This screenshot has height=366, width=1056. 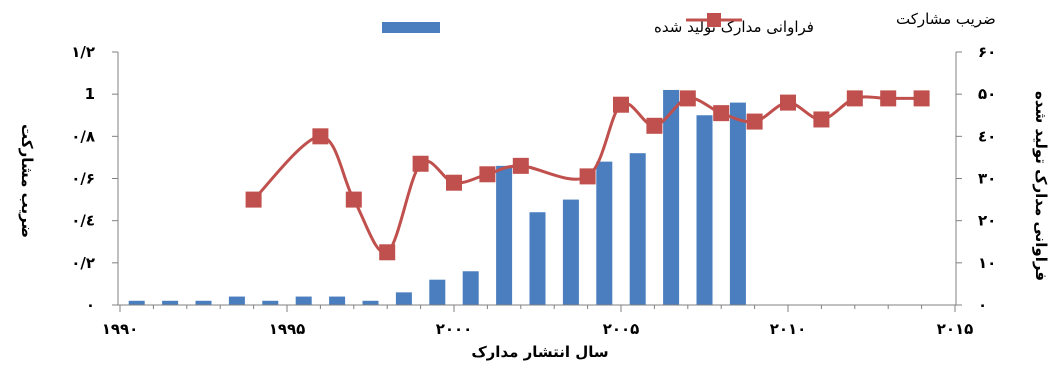 I want to click on y-axis-left-title: ضریب مشارکت, so click(x=27, y=181).